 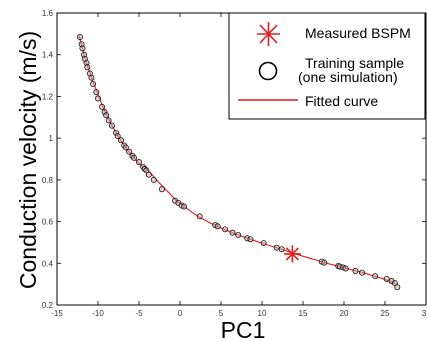 I want to click on y-tick-label: 1.6, so click(x=48, y=13).